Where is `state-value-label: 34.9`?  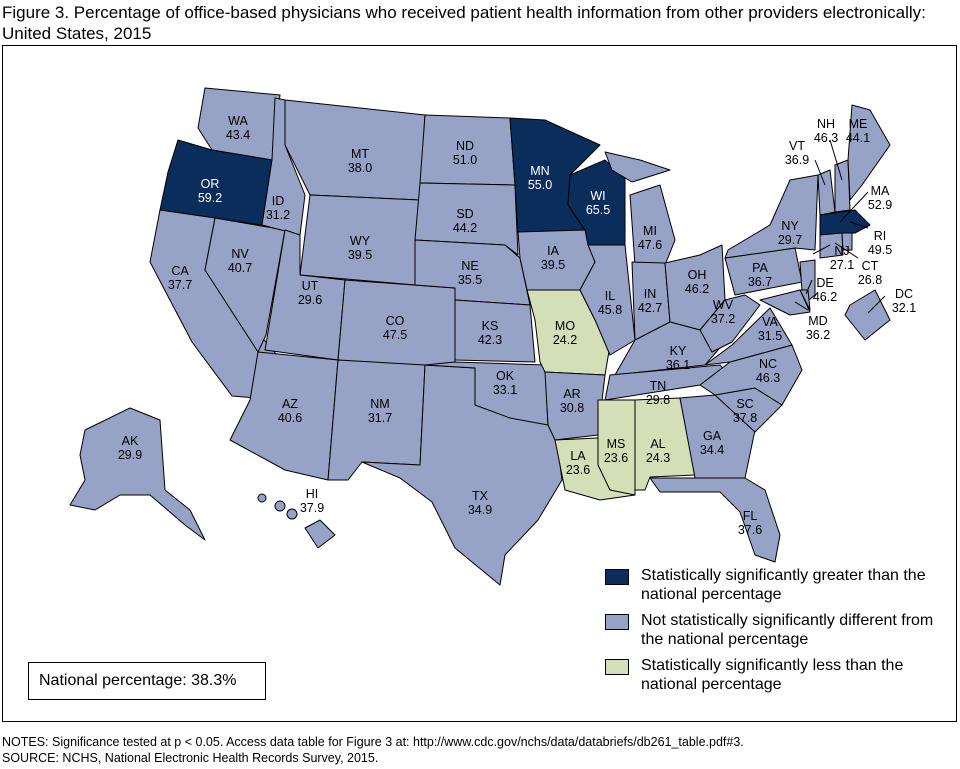 state-value-label: 34.9 is located at coordinates (480, 510).